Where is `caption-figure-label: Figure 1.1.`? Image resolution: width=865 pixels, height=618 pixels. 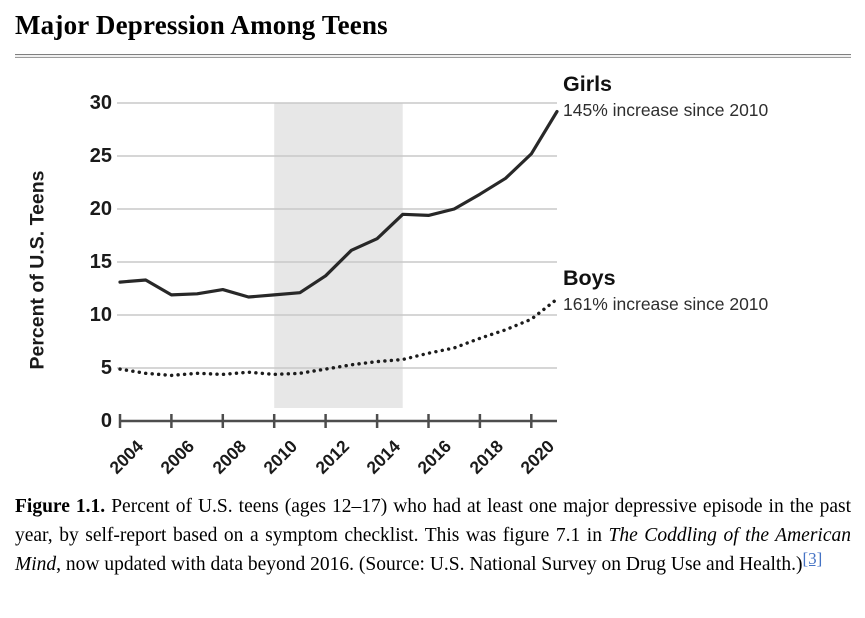
caption-figure-label: Figure 1.1. is located at coordinates (60, 506).